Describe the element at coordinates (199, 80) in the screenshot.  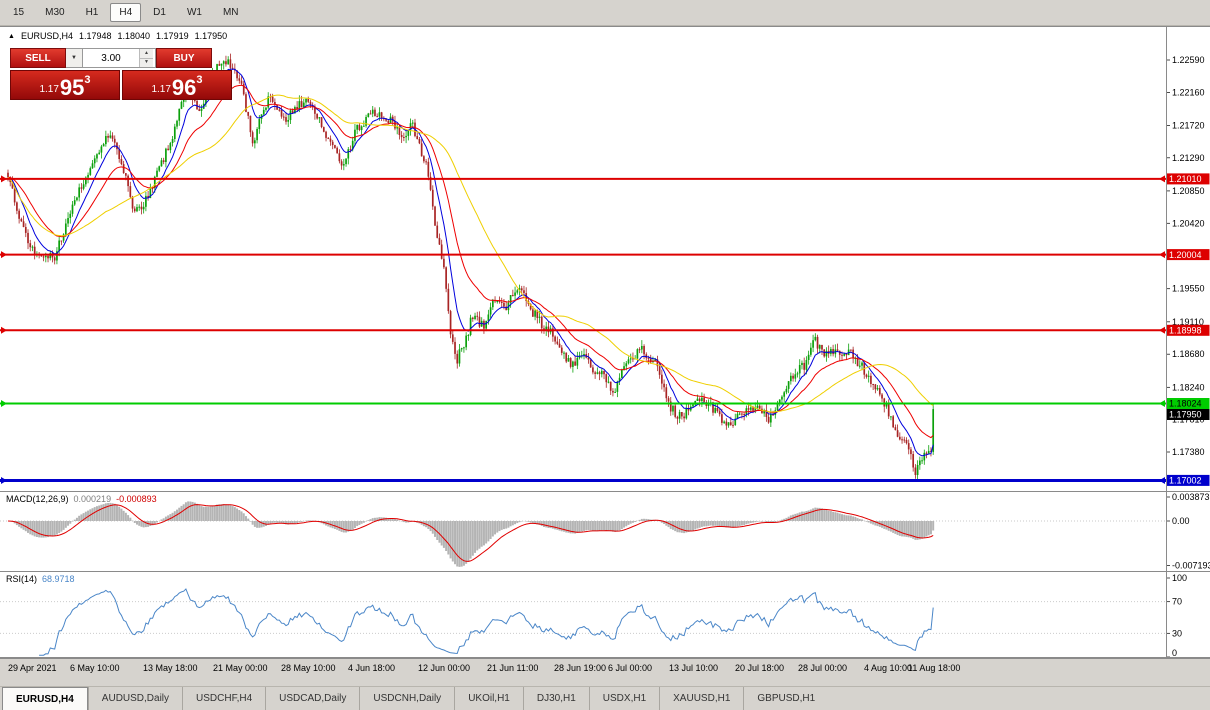
I see `buy-price-pip: 3` at that location.